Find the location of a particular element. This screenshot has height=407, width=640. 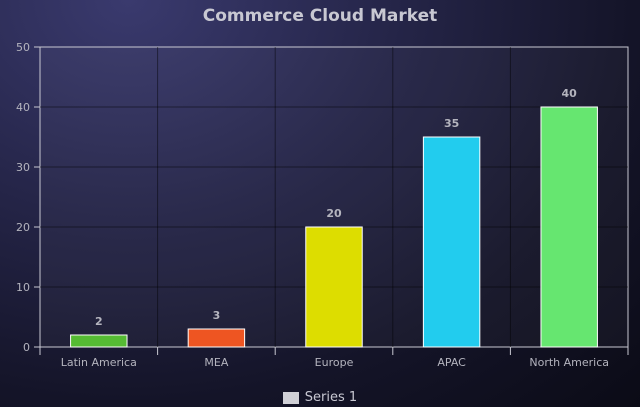

data-label: 20 is located at coordinates (334, 213).